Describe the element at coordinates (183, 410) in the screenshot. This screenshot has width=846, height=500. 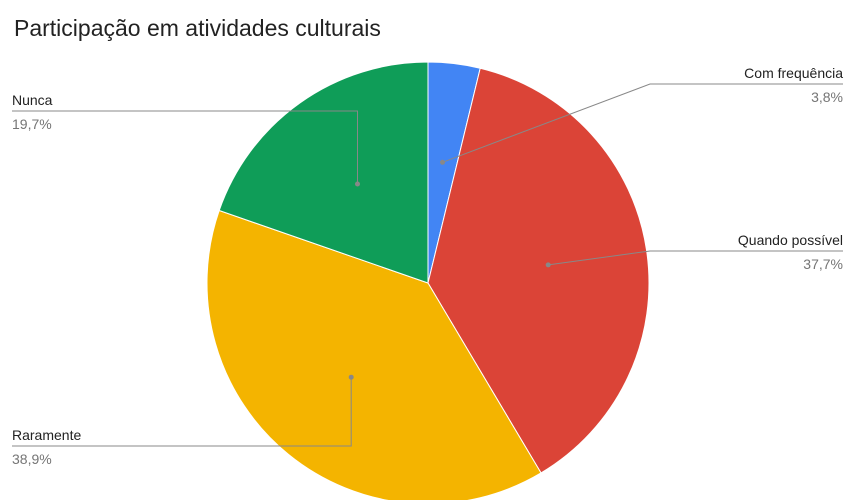
I see `leader-line-raramente` at that location.